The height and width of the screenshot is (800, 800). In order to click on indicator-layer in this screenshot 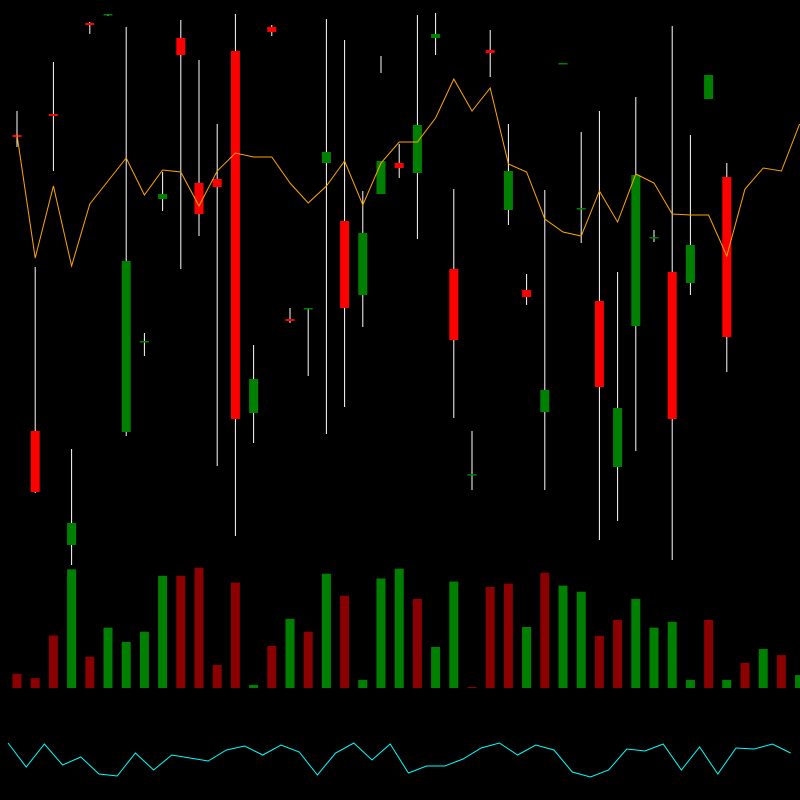, I will do `click(399, 760)`.